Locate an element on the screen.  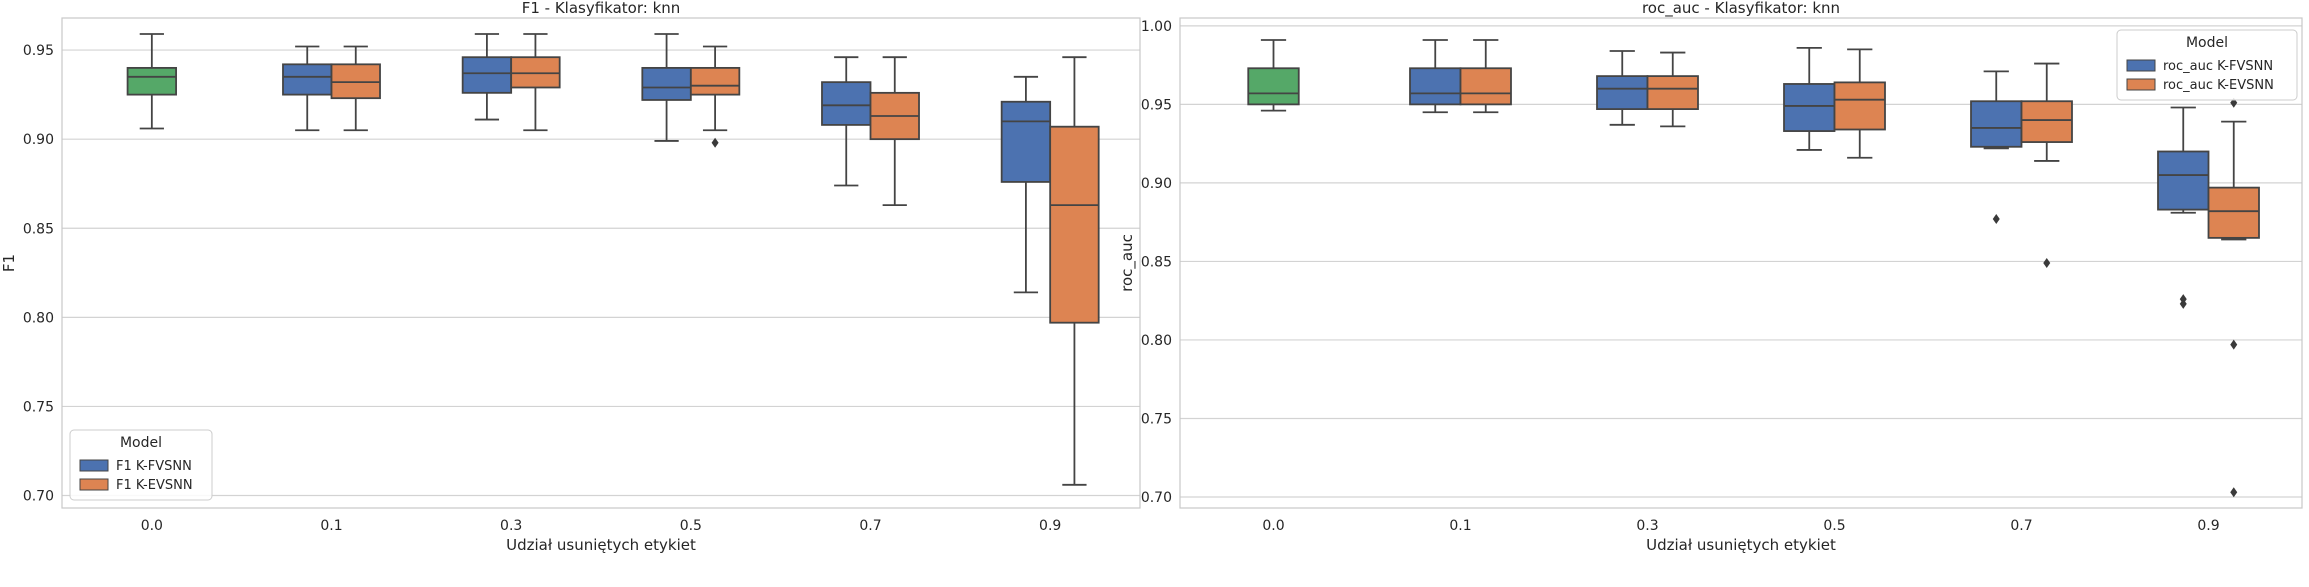
box-f1-k-fvsnn-0.1 is located at coordinates (307, 88).